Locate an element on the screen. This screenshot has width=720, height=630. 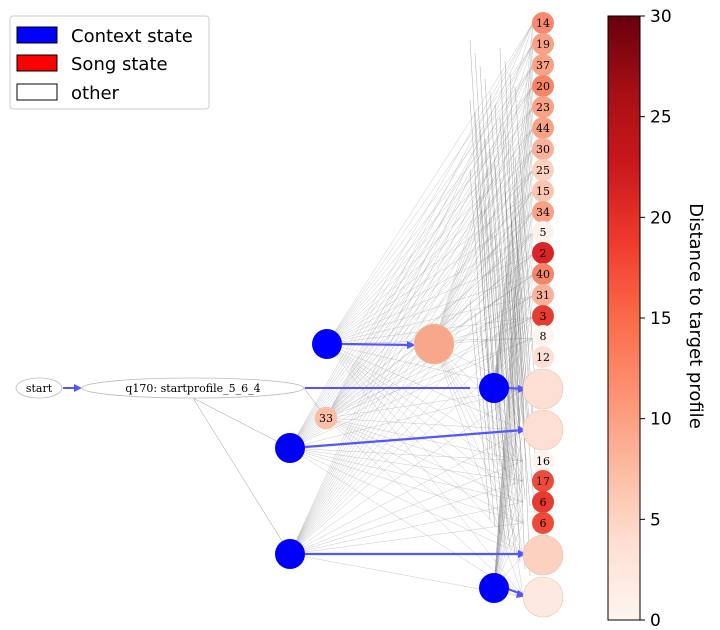
colorbar-ticks: 0 5 10 15 20 25 30 is located at coordinates (656, 318).